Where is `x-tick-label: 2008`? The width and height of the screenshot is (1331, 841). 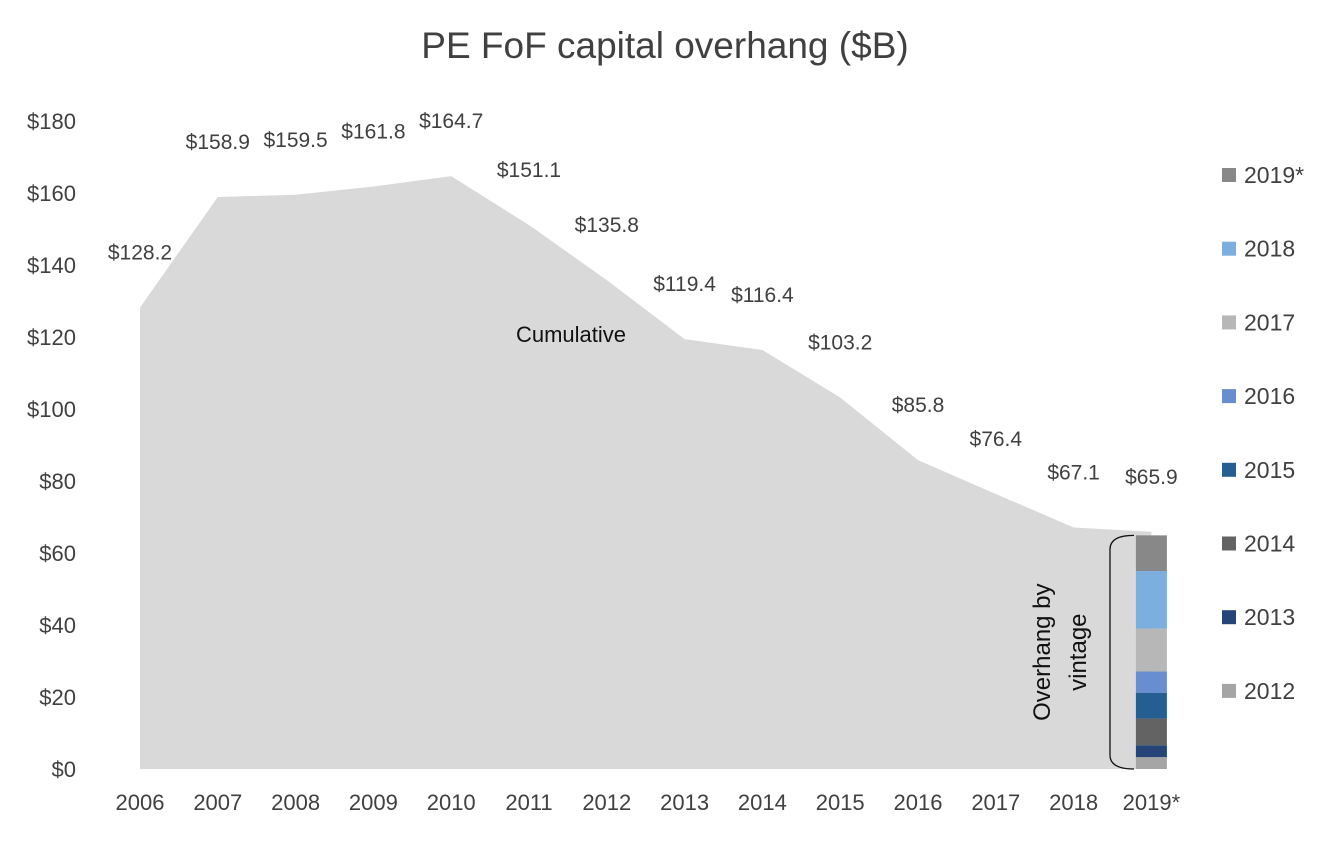 x-tick-label: 2008 is located at coordinates (295, 802).